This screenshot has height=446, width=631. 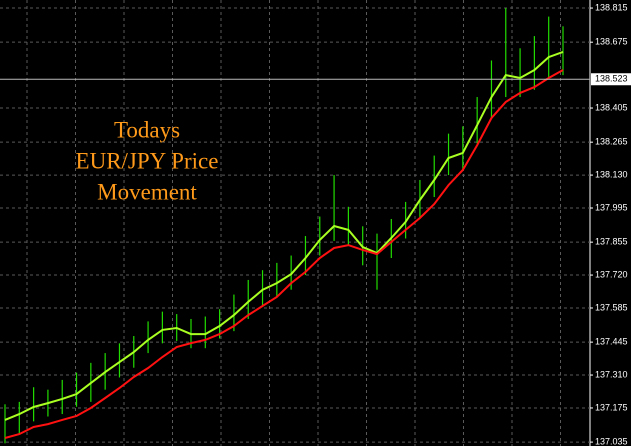 I want to click on y-tick-label: 137.310, so click(x=611, y=374).